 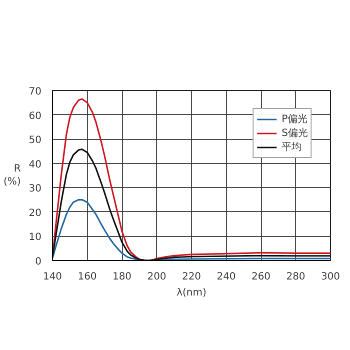 What do you see at coordinates (38, 262) in the screenshot?
I see `y-tick-label: 0` at bounding box center [38, 262].